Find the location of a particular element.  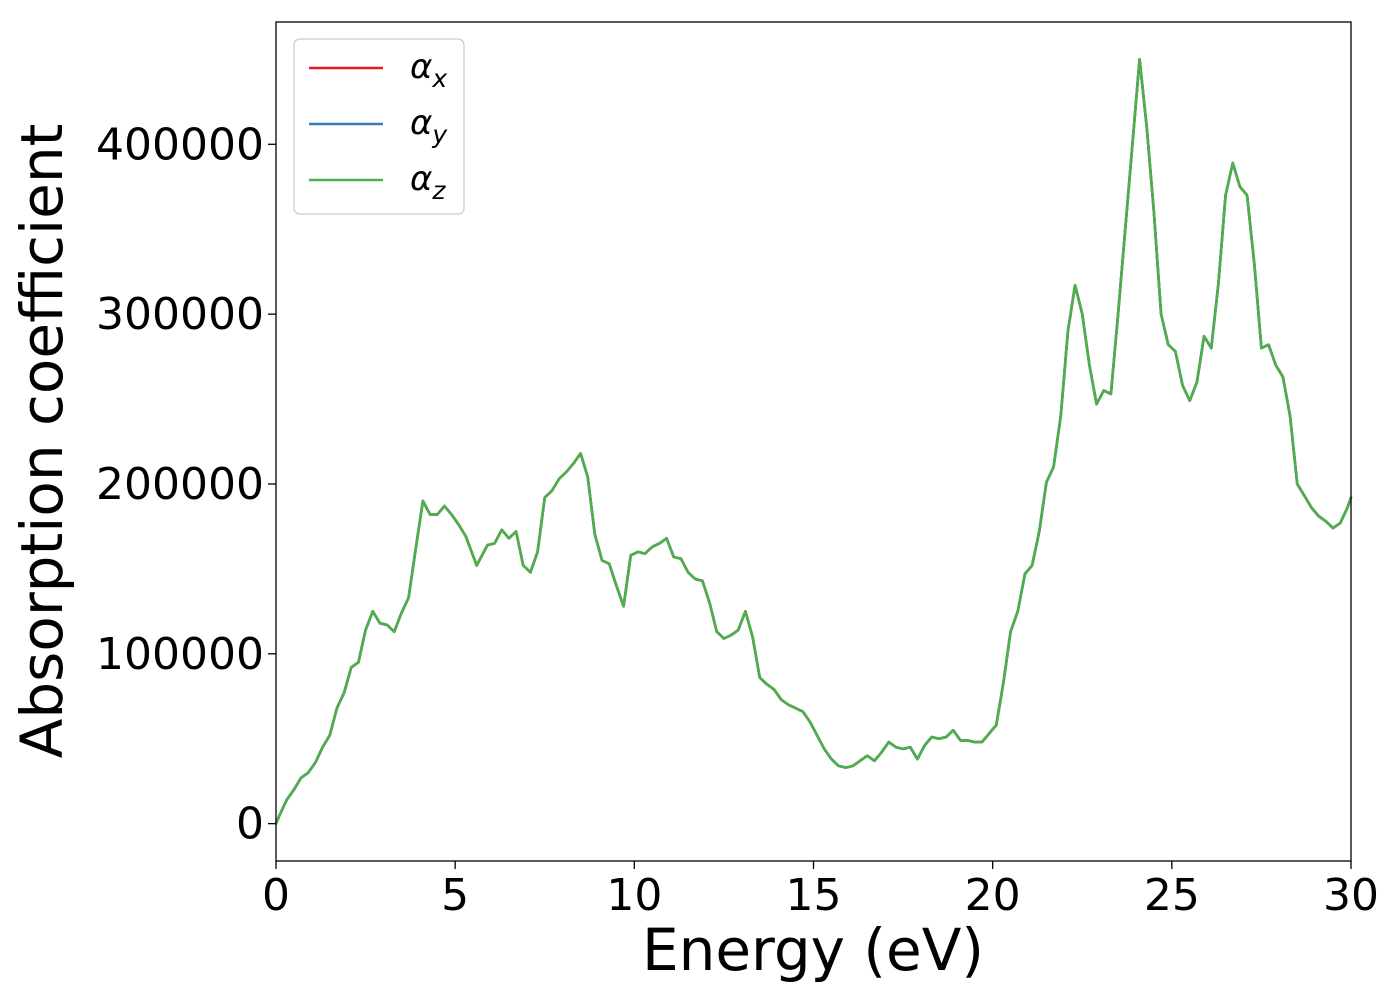

y-tick-label: 100000 is located at coordinates (180, 654).